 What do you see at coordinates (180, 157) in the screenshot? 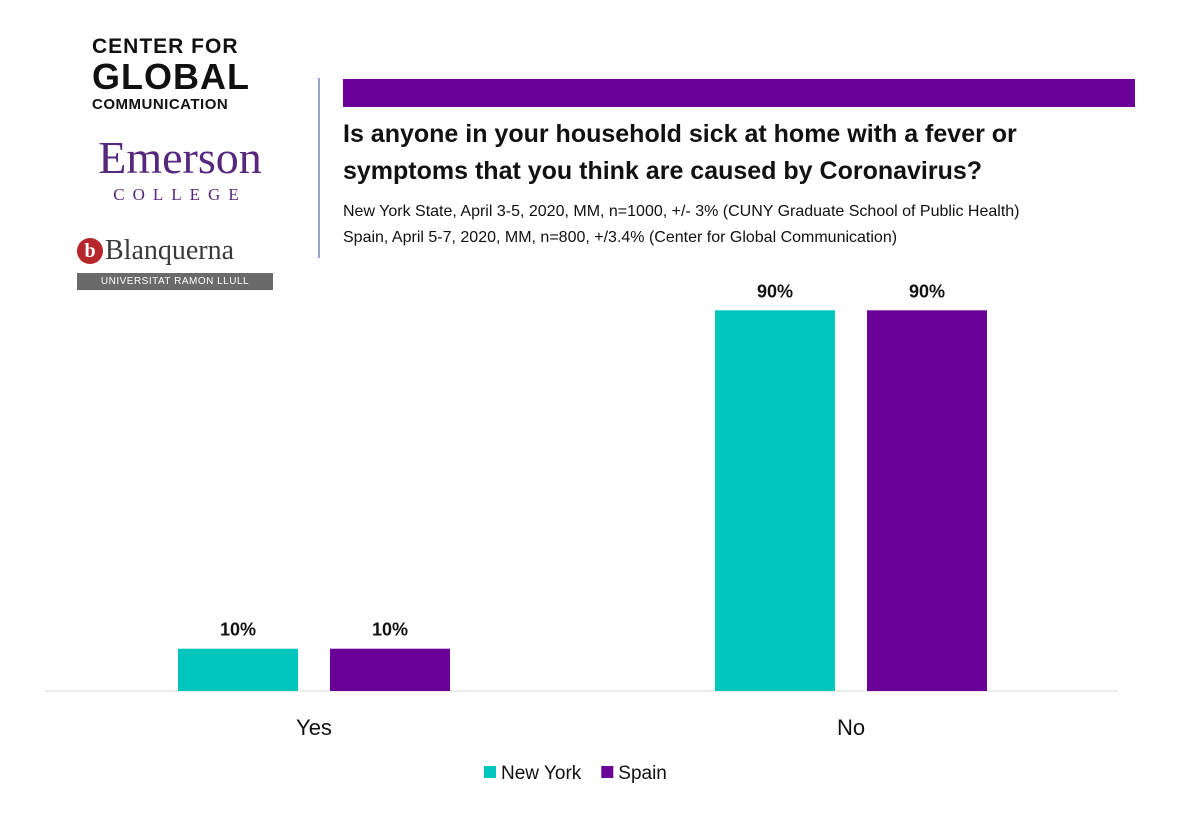
I see `emerson-name: Emerson` at bounding box center [180, 157].